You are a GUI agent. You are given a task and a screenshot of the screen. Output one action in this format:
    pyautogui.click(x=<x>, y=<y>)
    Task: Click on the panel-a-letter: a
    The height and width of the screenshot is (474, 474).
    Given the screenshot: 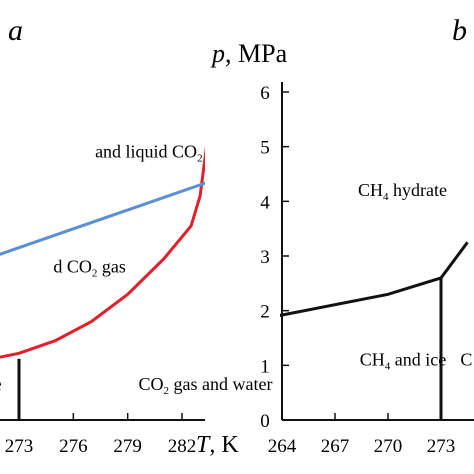 What is the action you would take?
    pyautogui.click(x=15, y=30)
    